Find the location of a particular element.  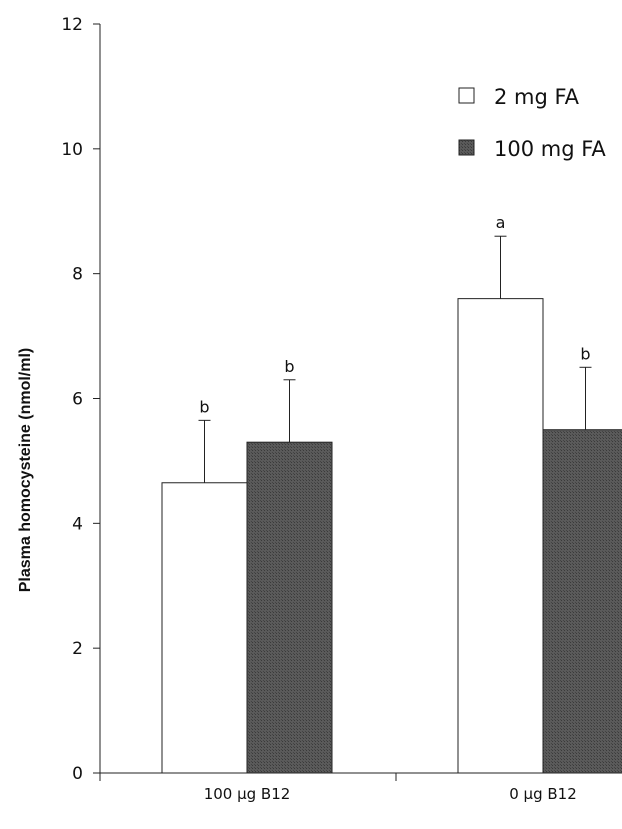

x-category-label: 0 µg B12 is located at coordinates (543, 794).